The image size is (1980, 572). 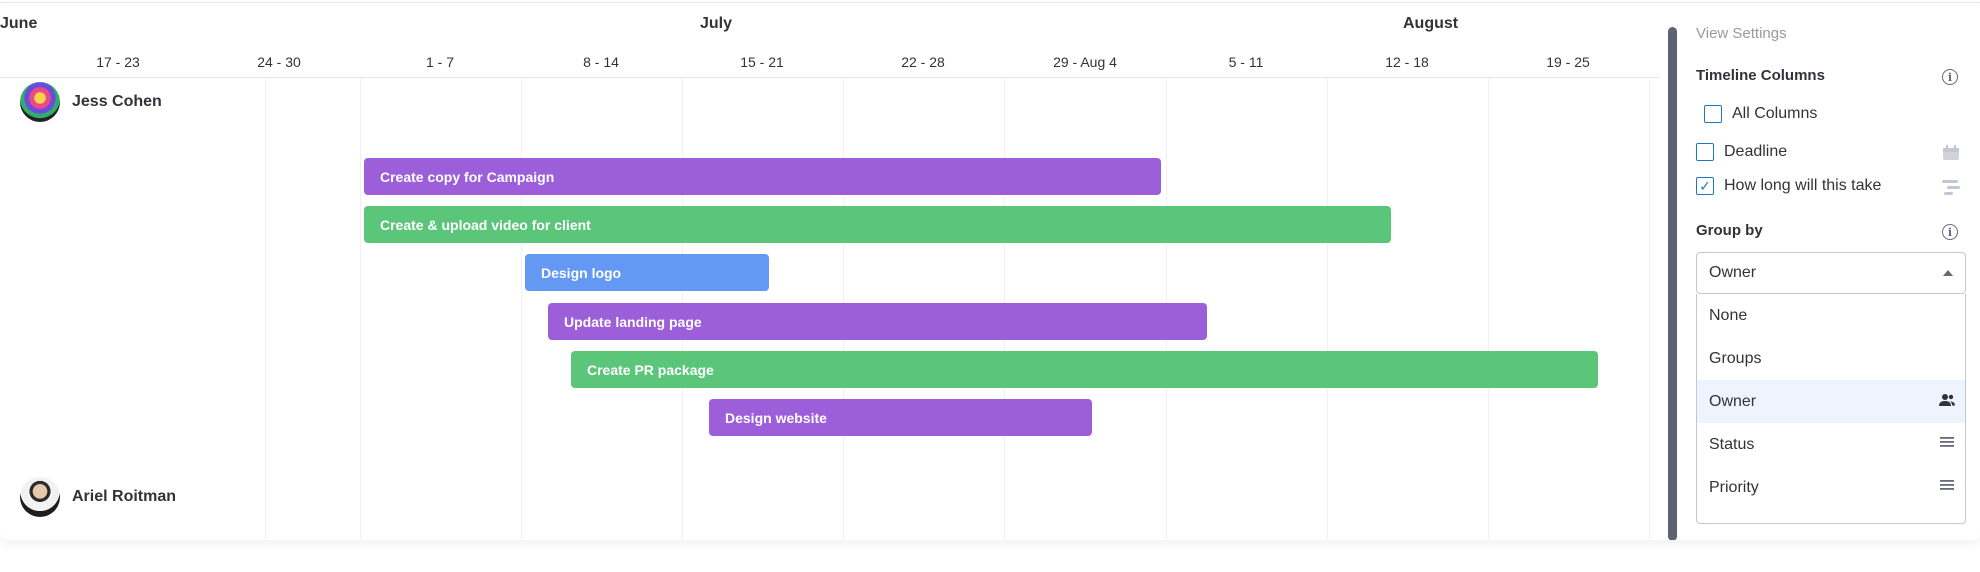 I want to click on option-label: Priority, so click(x=1734, y=487).